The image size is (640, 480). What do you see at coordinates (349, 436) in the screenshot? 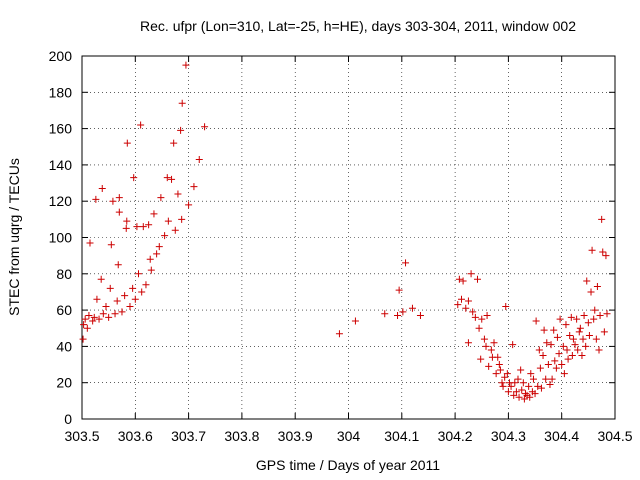
I see `x-tick-label: 304` at bounding box center [349, 436].